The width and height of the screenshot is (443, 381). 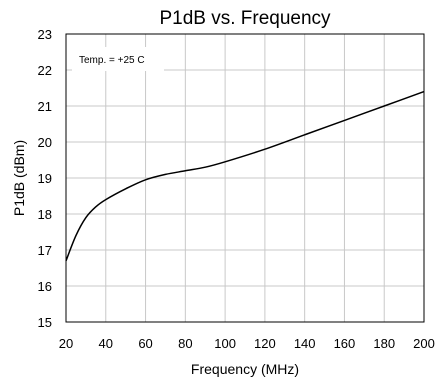 What do you see at coordinates (145, 343) in the screenshot?
I see `x-tick-label: 60` at bounding box center [145, 343].